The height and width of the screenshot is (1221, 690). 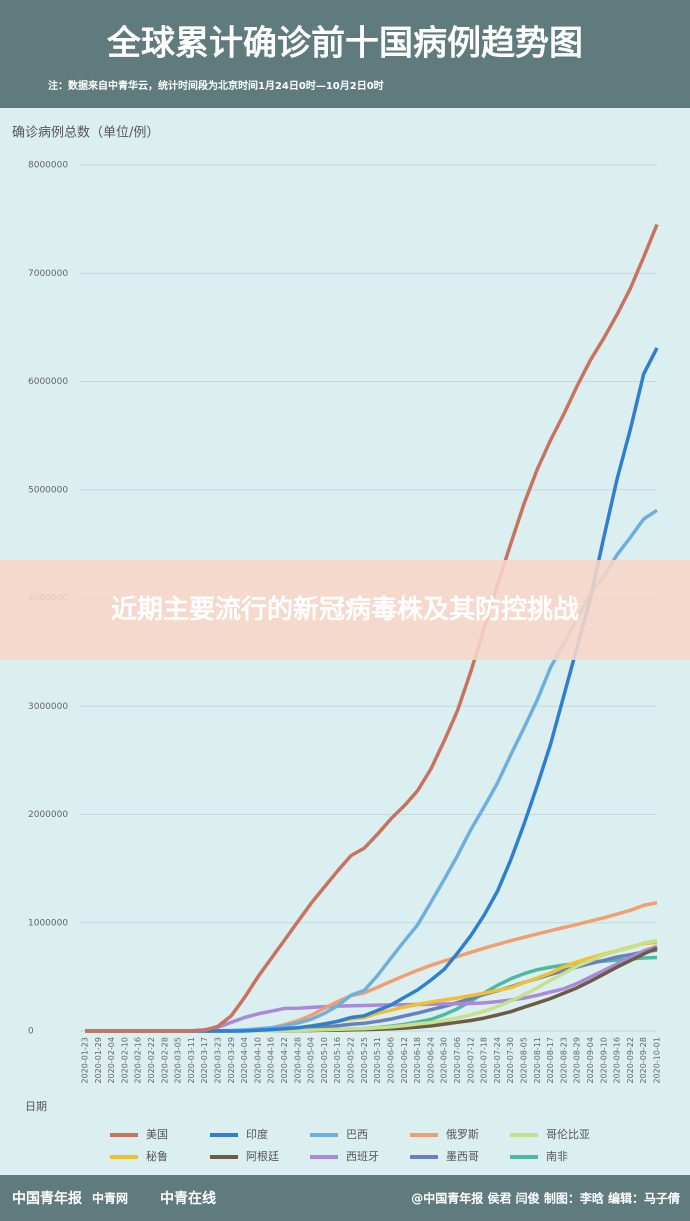 What do you see at coordinates (337, 1060) in the screenshot?
I see `x-tick-label: 2020-05-16` at bounding box center [337, 1060].